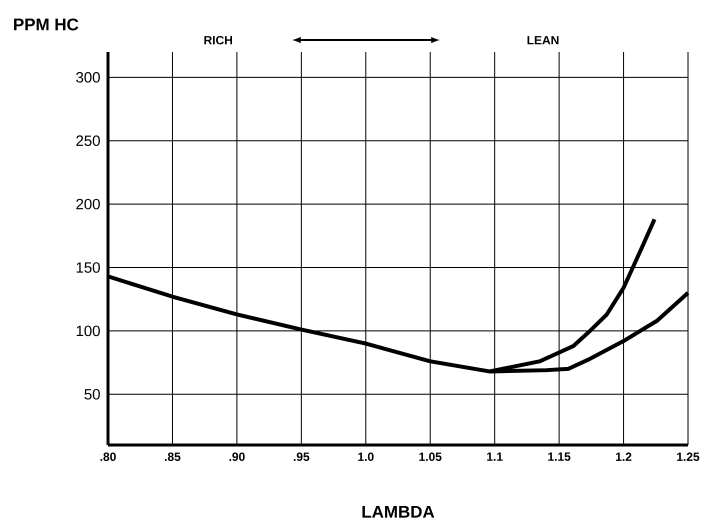 The height and width of the screenshot is (527, 715). Describe the element at coordinates (624, 456) in the screenshot. I see `x-tick-label: 1.2` at that location.